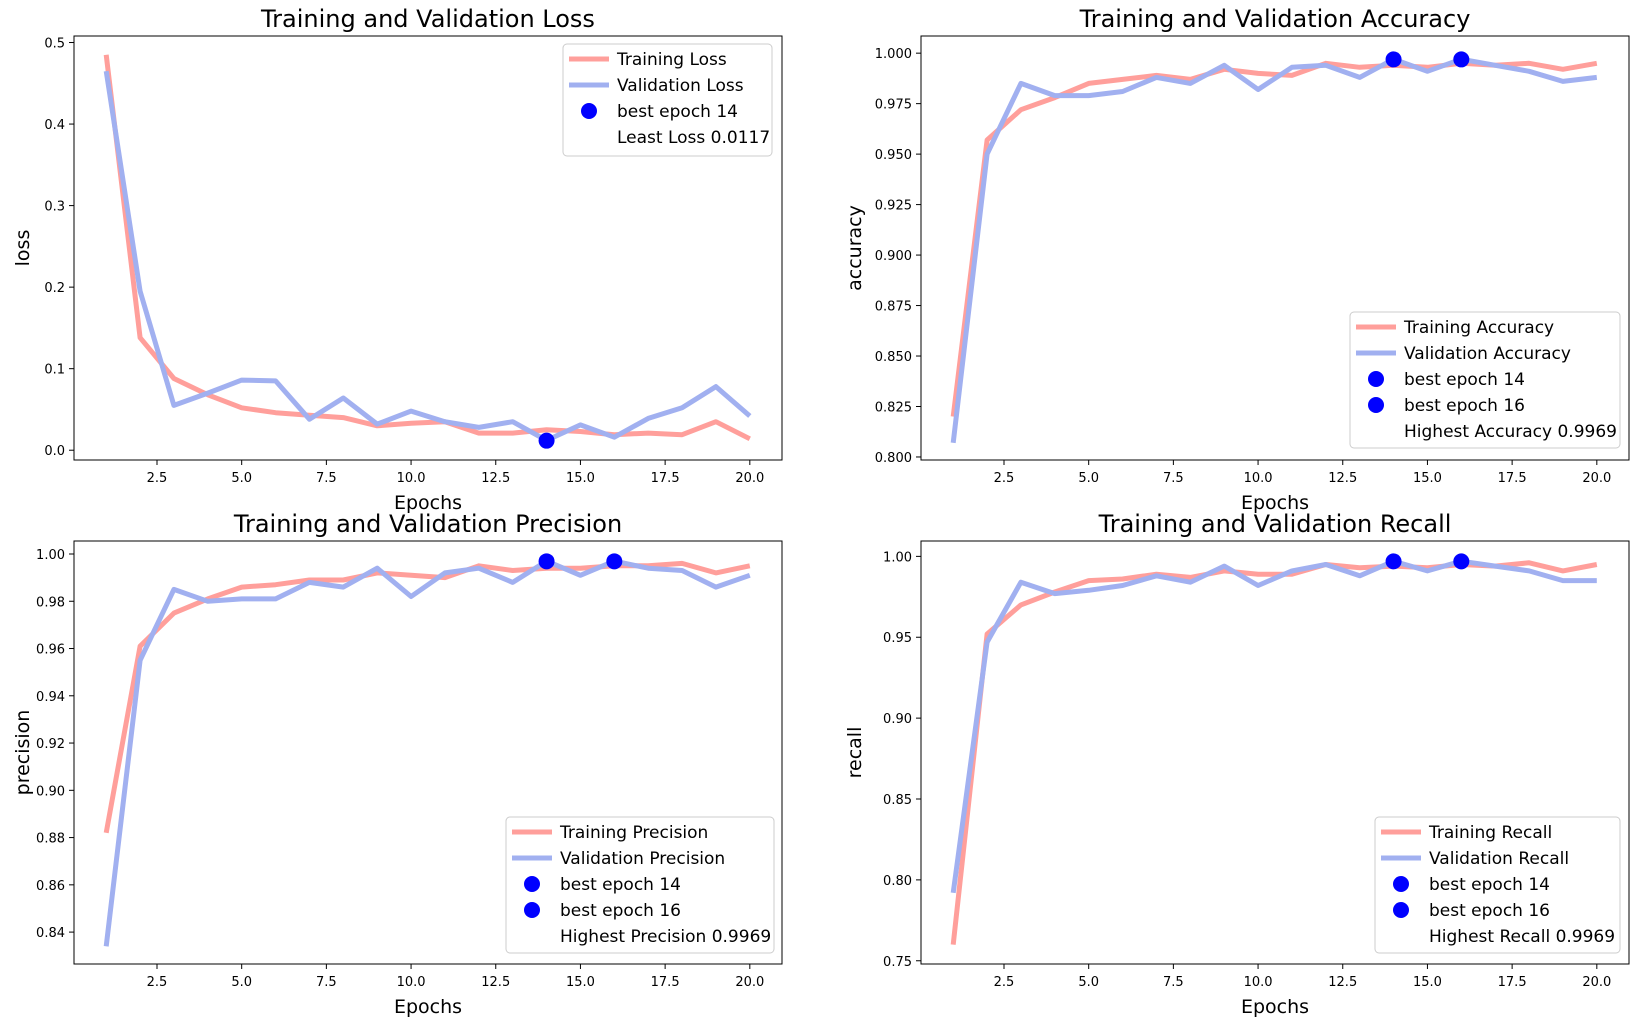 This screenshot has width=1635, height=1019. What do you see at coordinates (893, 307) in the screenshot?
I see `y-tick-label: 0.875` at bounding box center [893, 307].